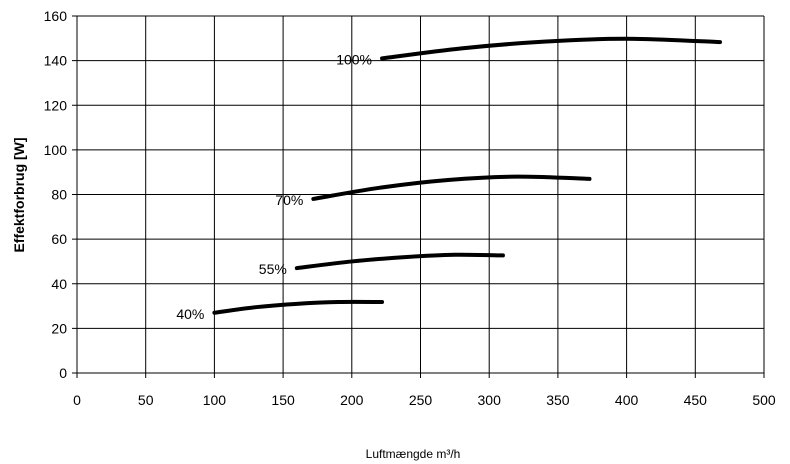 The width and height of the screenshot is (790, 464). Describe the element at coordinates (551, 48) in the screenshot. I see `series-line-100pct` at that location.